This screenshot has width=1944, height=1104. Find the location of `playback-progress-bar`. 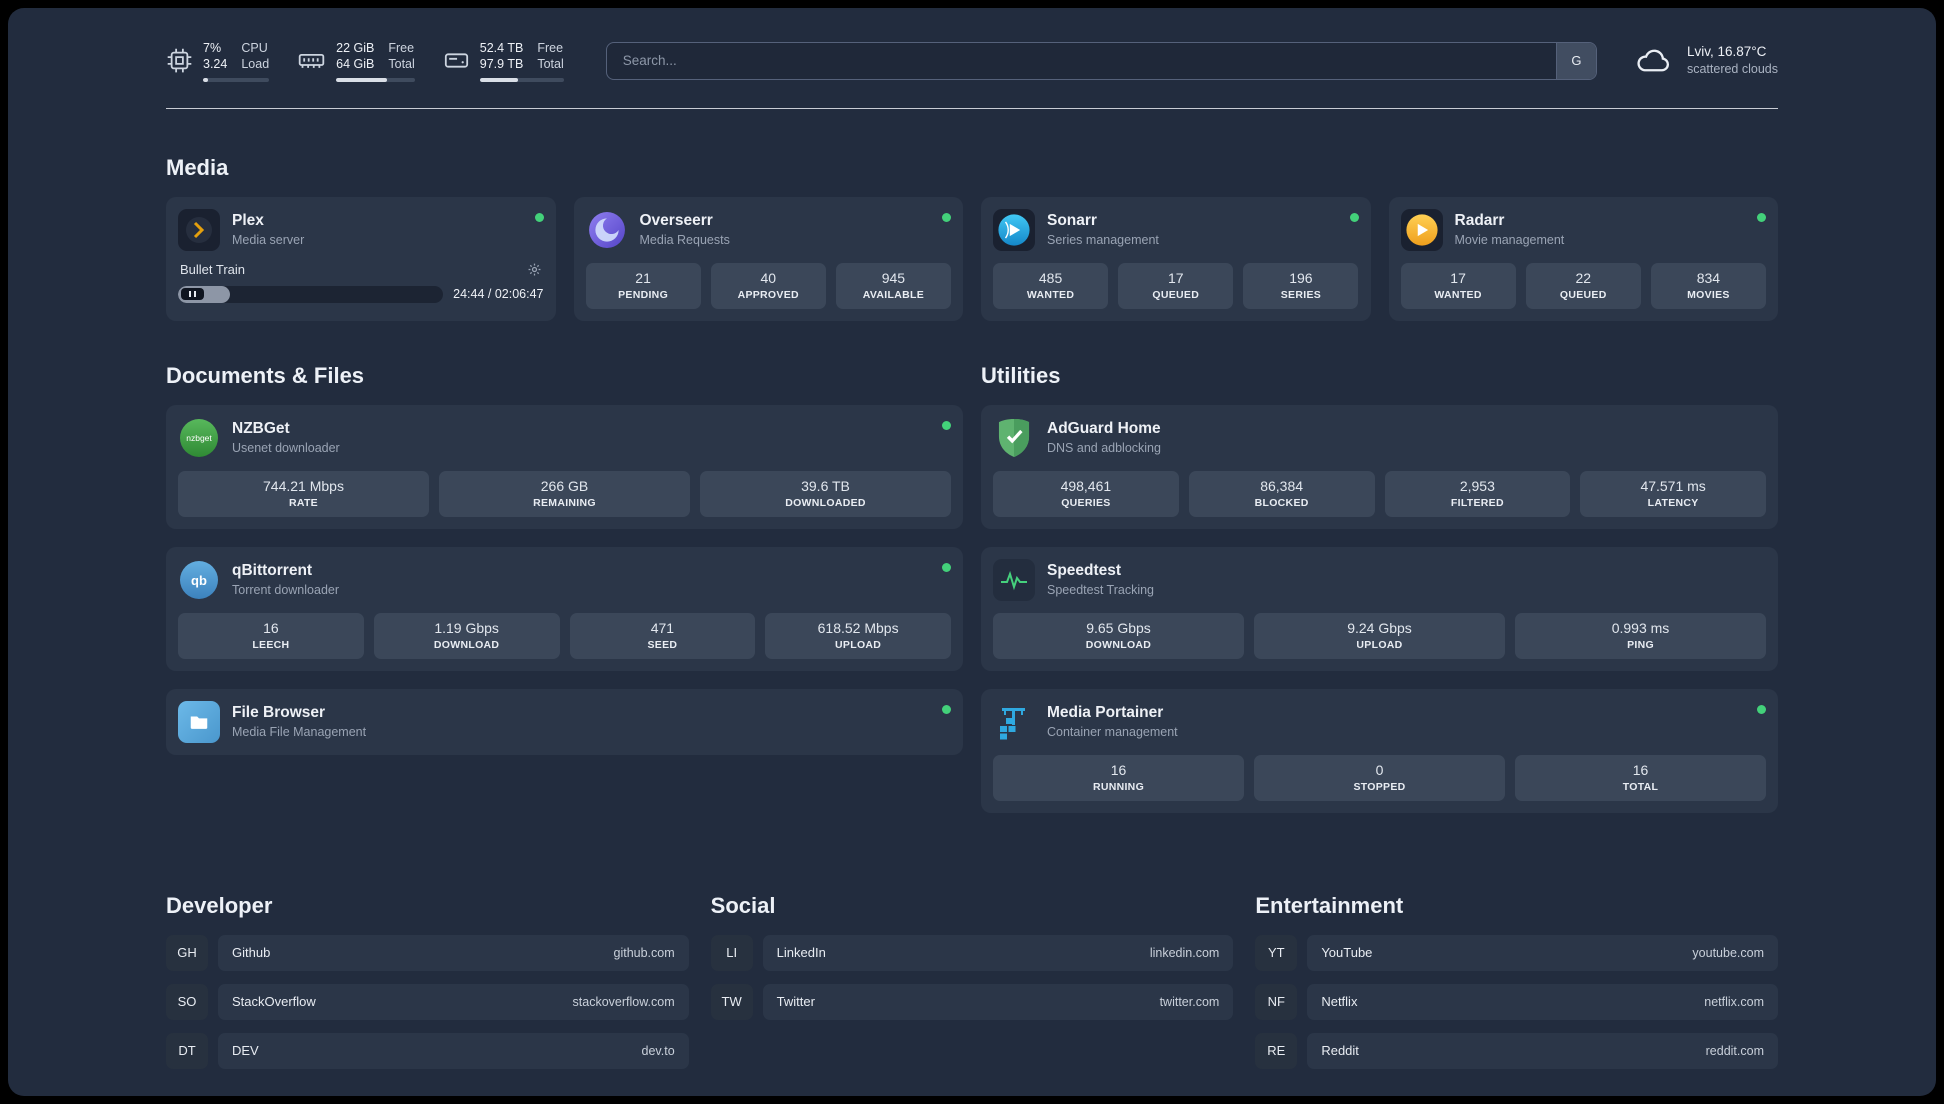

playback-progress-bar is located at coordinates (311, 294).